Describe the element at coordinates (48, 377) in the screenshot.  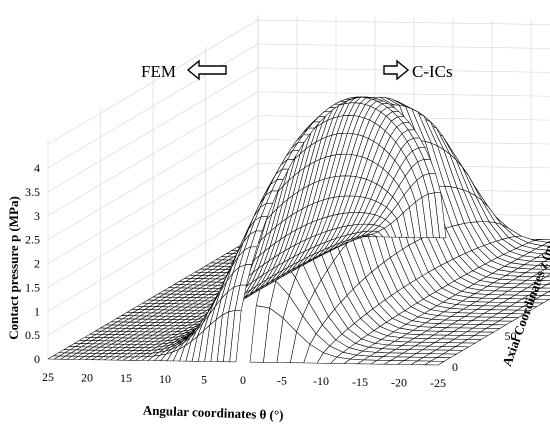
I see `x-tick-label: 25` at that location.